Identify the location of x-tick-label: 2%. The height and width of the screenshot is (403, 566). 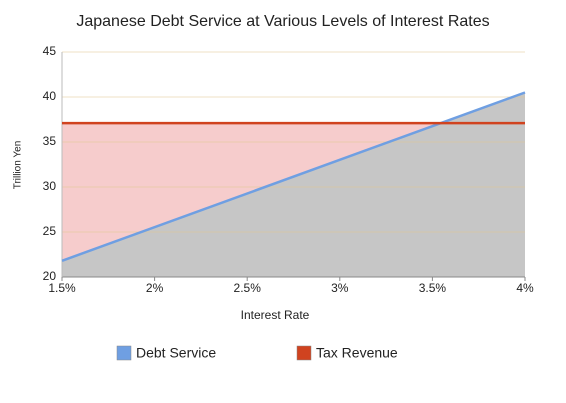
(155, 288).